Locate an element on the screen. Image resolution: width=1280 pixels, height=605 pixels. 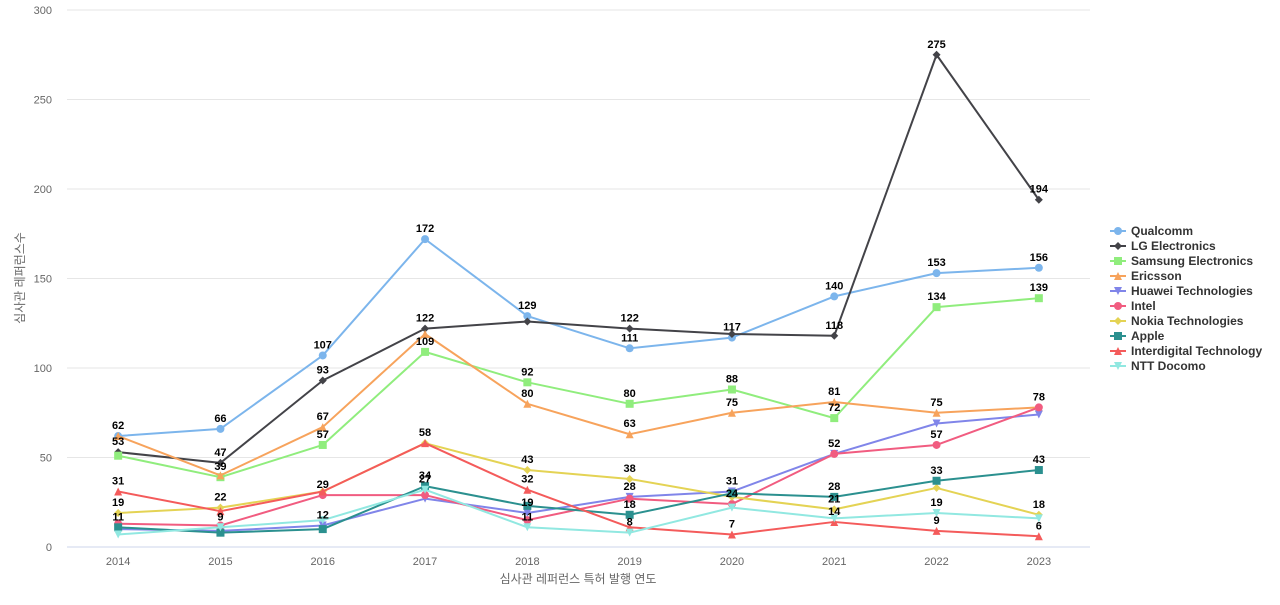
x-tick-label: 2014 is located at coordinates (118, 562).